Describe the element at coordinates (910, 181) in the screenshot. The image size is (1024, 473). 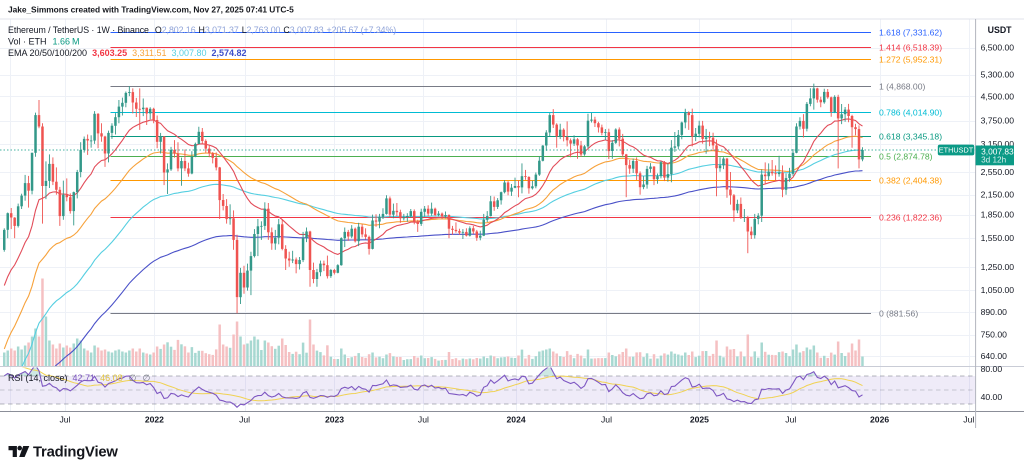
I see `svg-text: 0.382 (2,404.38)` at that location.